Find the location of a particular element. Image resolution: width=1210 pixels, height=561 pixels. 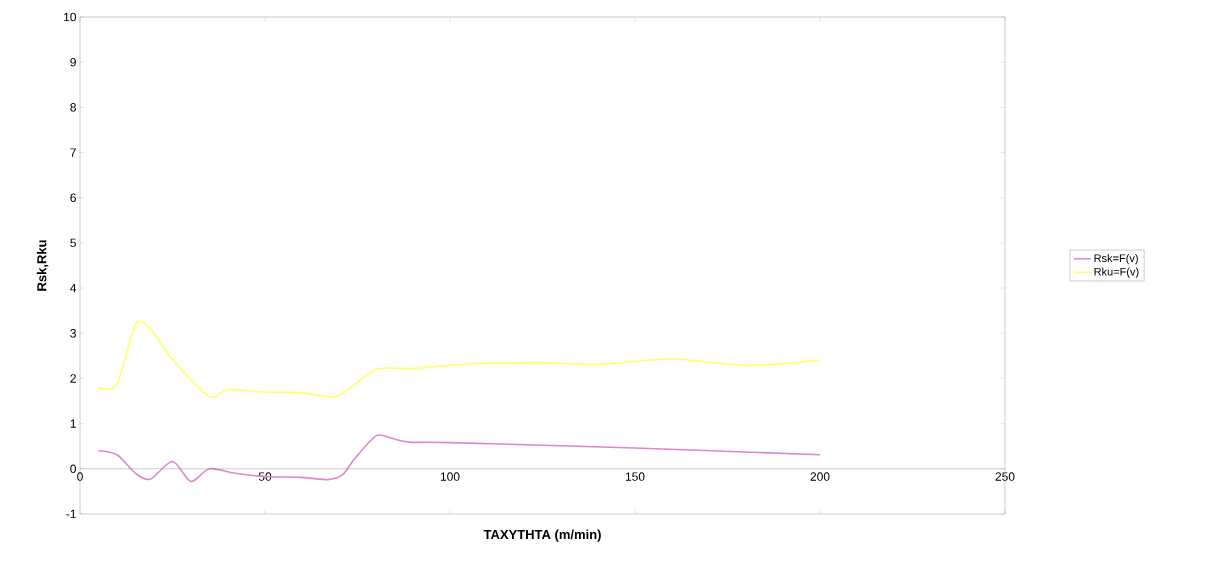

x-tick-label: 150 is located at coordinates (635, 476).